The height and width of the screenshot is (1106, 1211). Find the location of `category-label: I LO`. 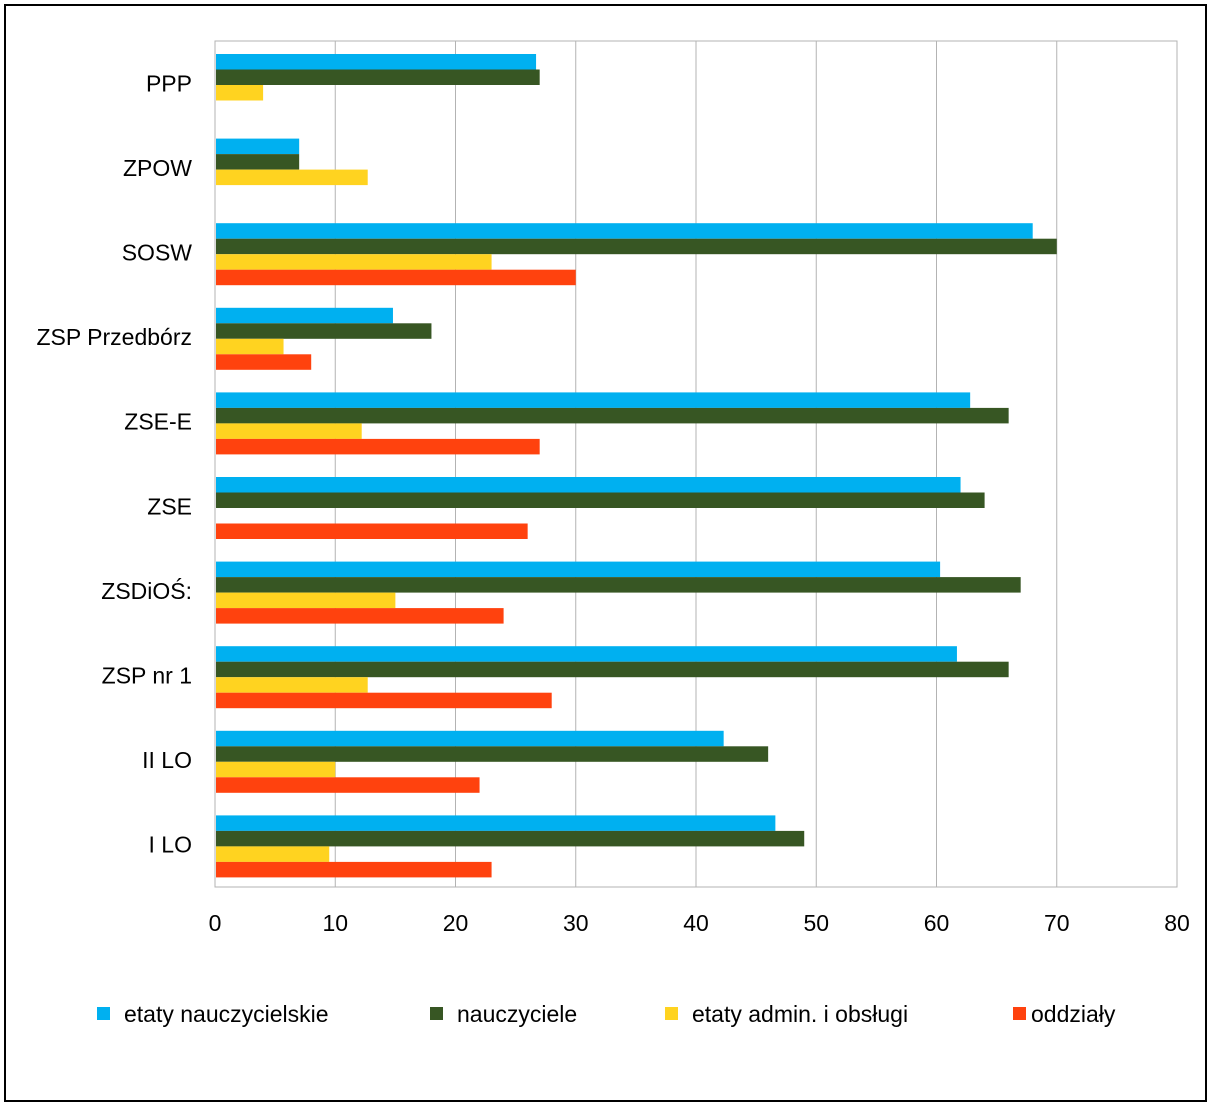

category-label: I LO is located at coordinates (170, 845).